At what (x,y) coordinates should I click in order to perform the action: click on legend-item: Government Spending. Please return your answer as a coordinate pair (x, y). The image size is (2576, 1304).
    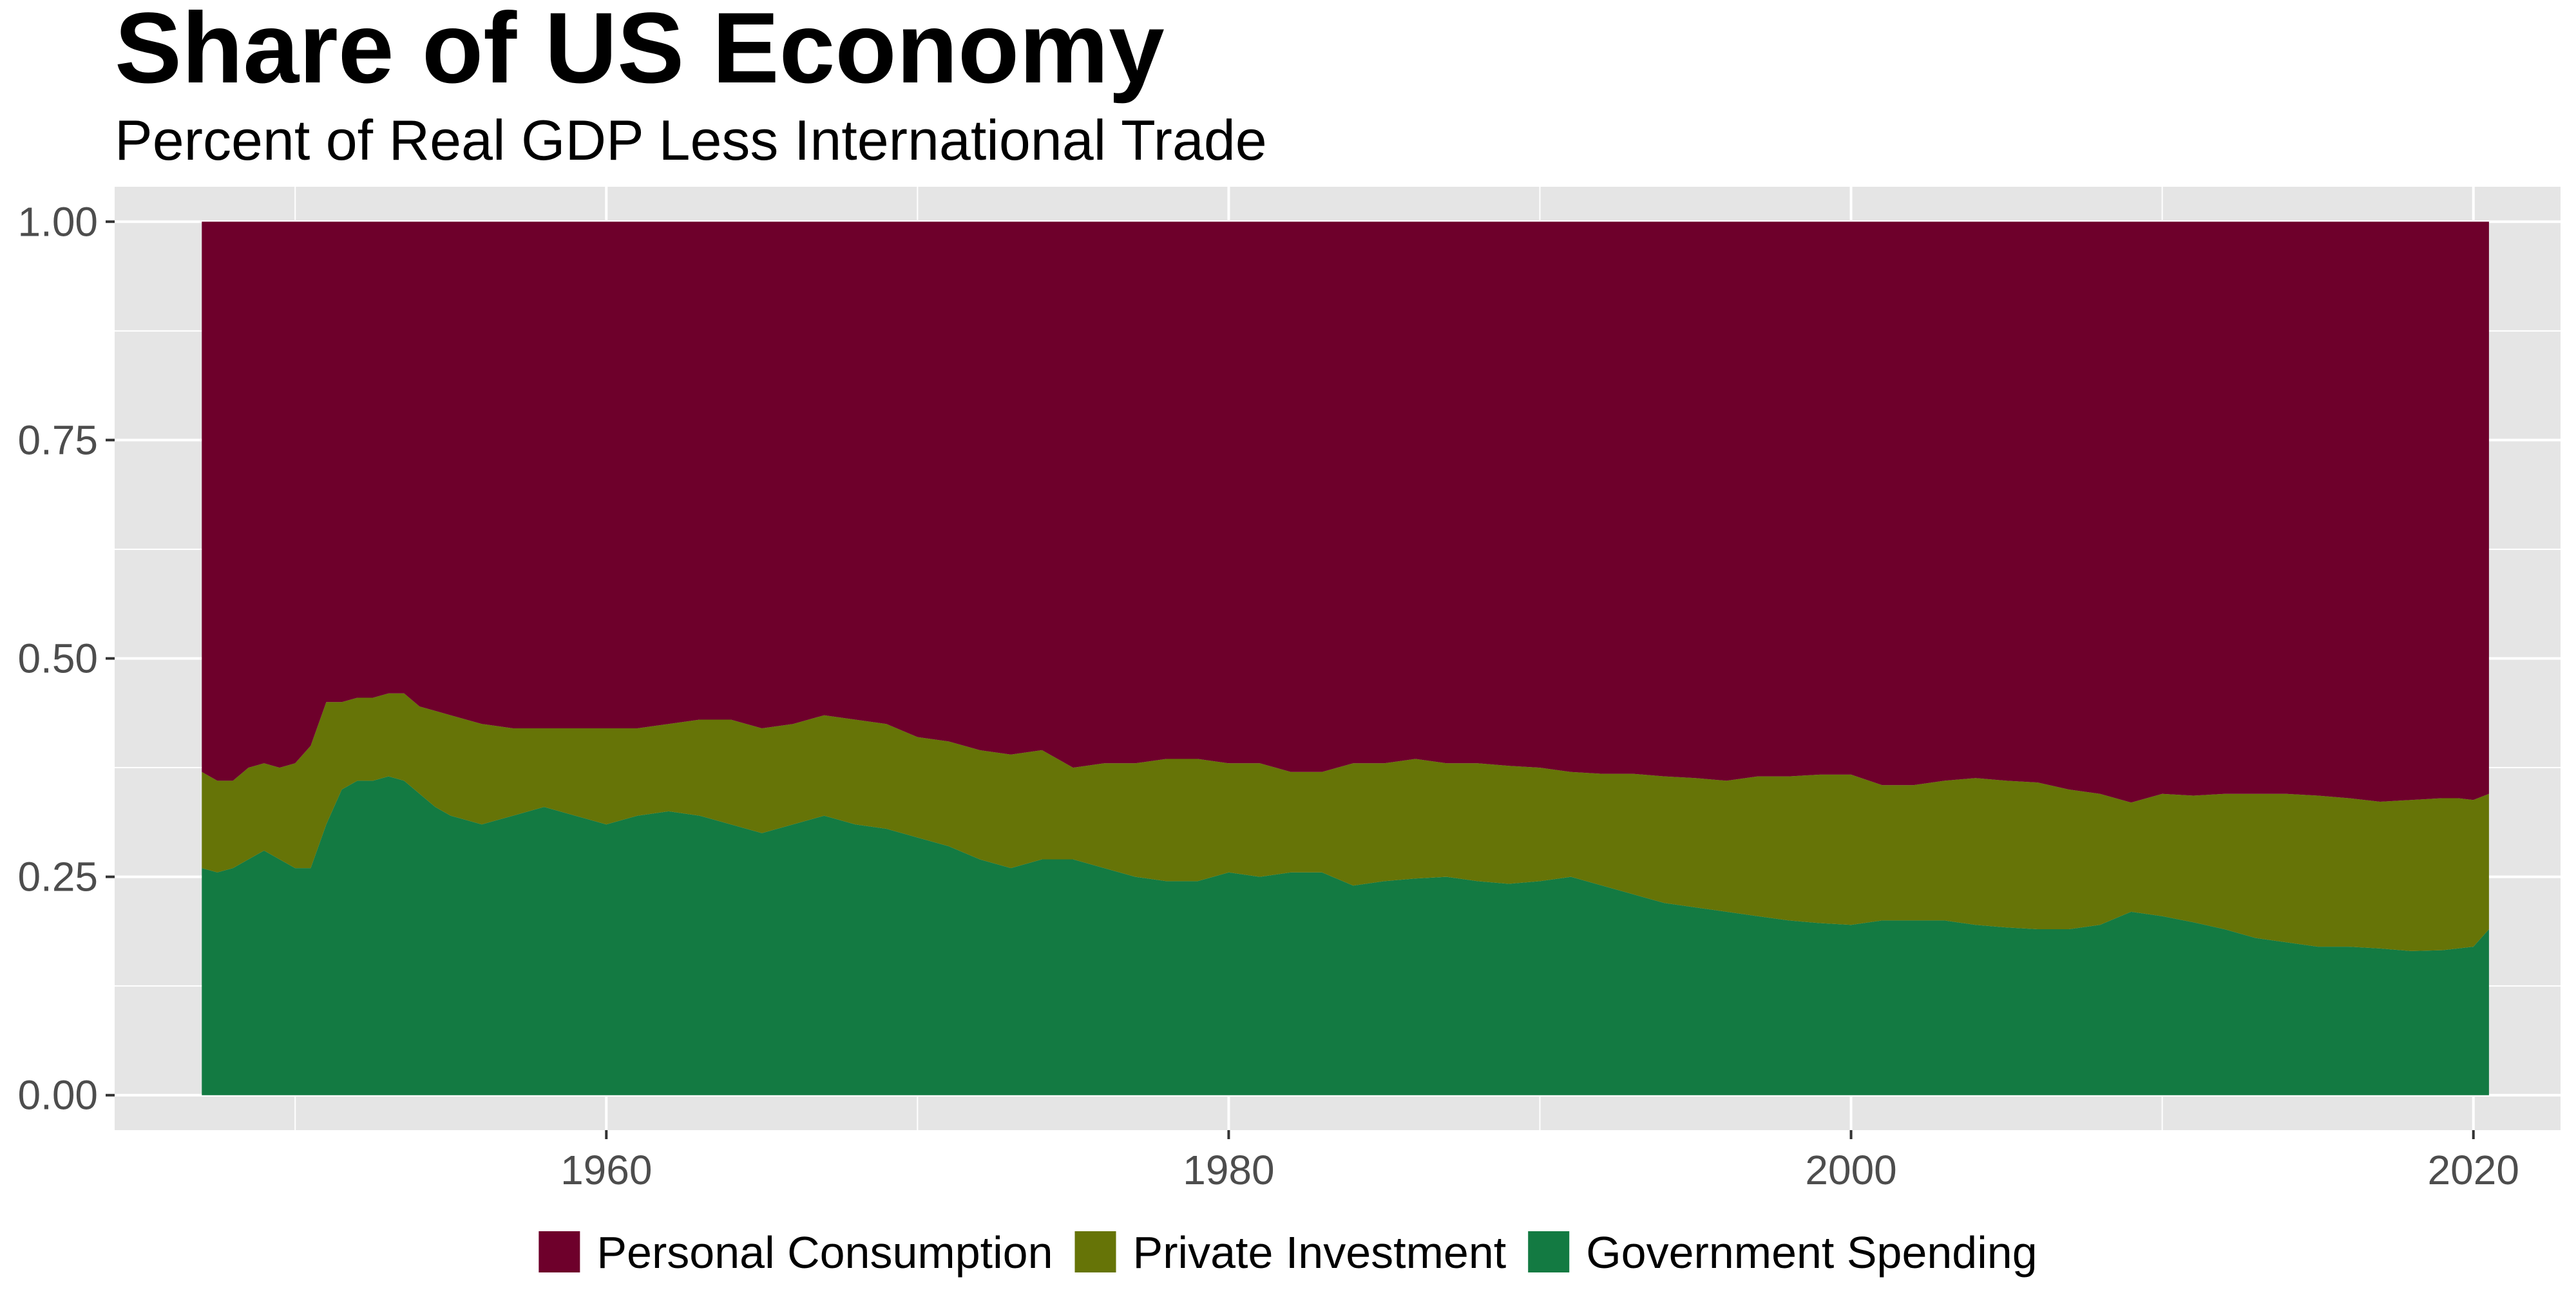
    Looking at the image, I should click on (1782, 1253).